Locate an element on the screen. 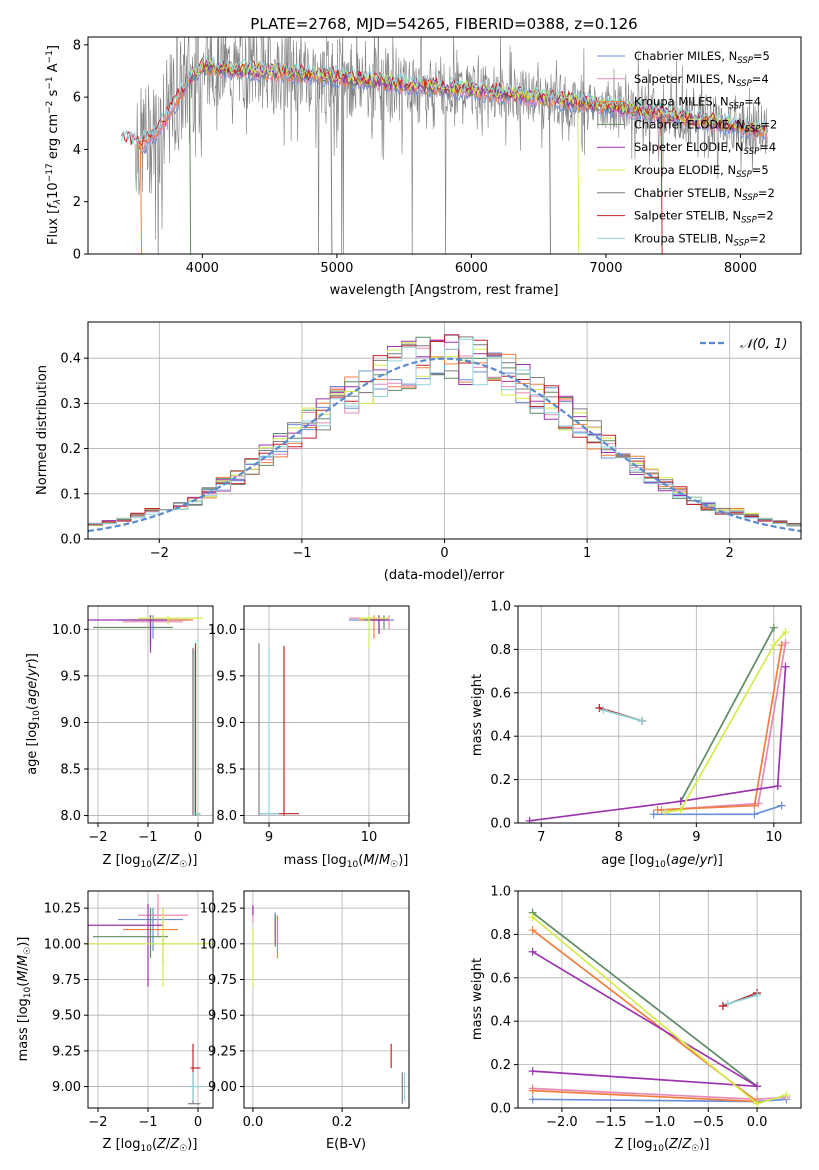 The width and height of the screenshot is (819, 1170). agez-xlabel: Z [log10(Z/Z☉)] is located at coordinates (150, 861).